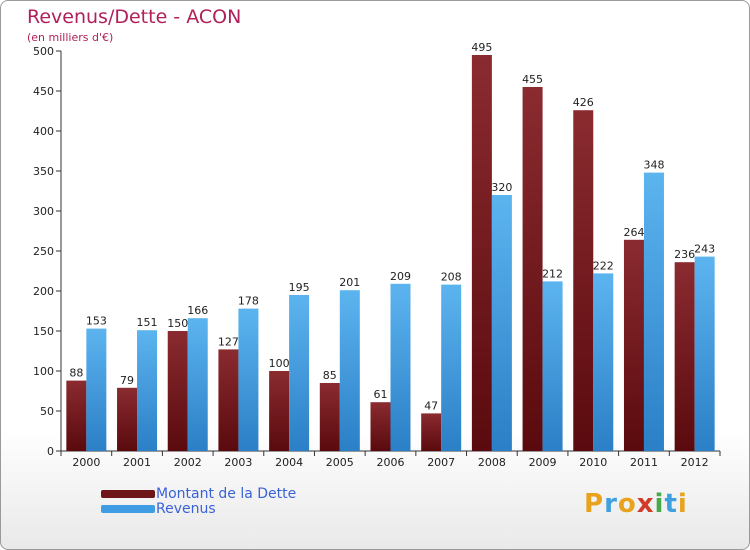 This screenshot has height=550, width=750. What do you see at coordinates (43, 51) in the screenshot?
I see `y-tick-label: 500` at bounding box center [43, 51].